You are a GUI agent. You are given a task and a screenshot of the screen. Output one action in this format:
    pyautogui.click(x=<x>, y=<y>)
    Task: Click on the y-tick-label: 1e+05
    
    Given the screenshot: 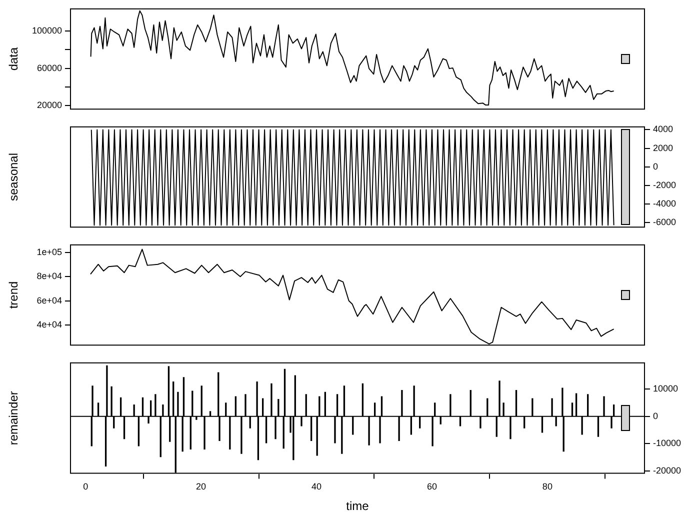 What is the action you would take?
    pyautogui.click(x=49, y=252)
    